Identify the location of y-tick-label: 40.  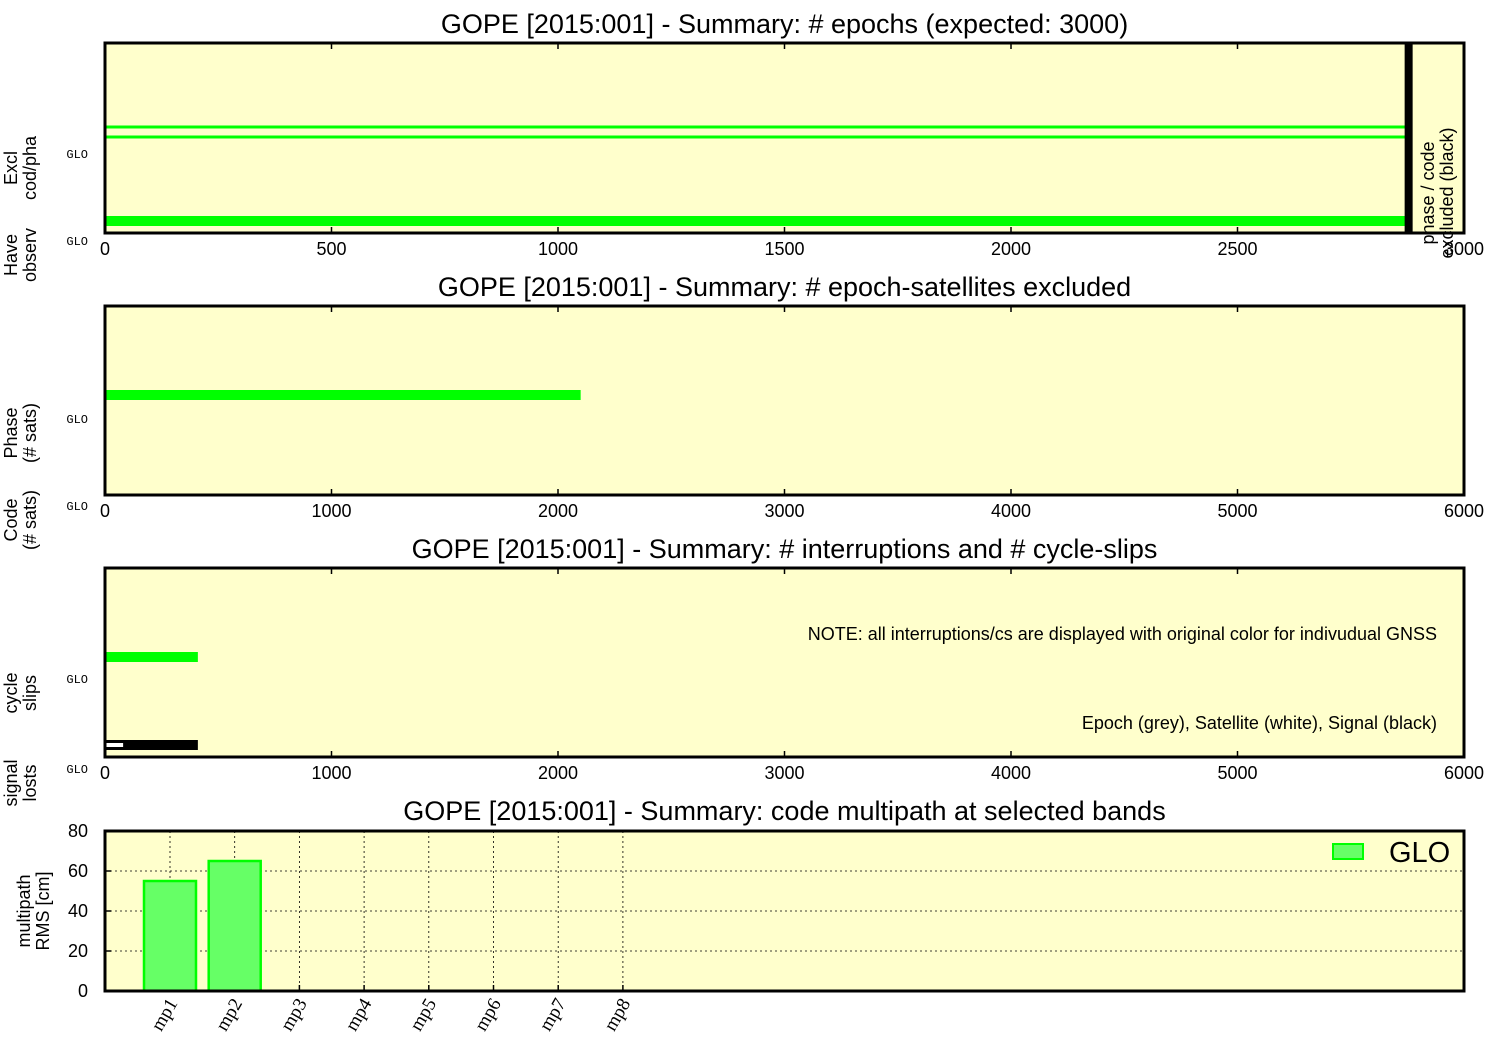
(78, 911).